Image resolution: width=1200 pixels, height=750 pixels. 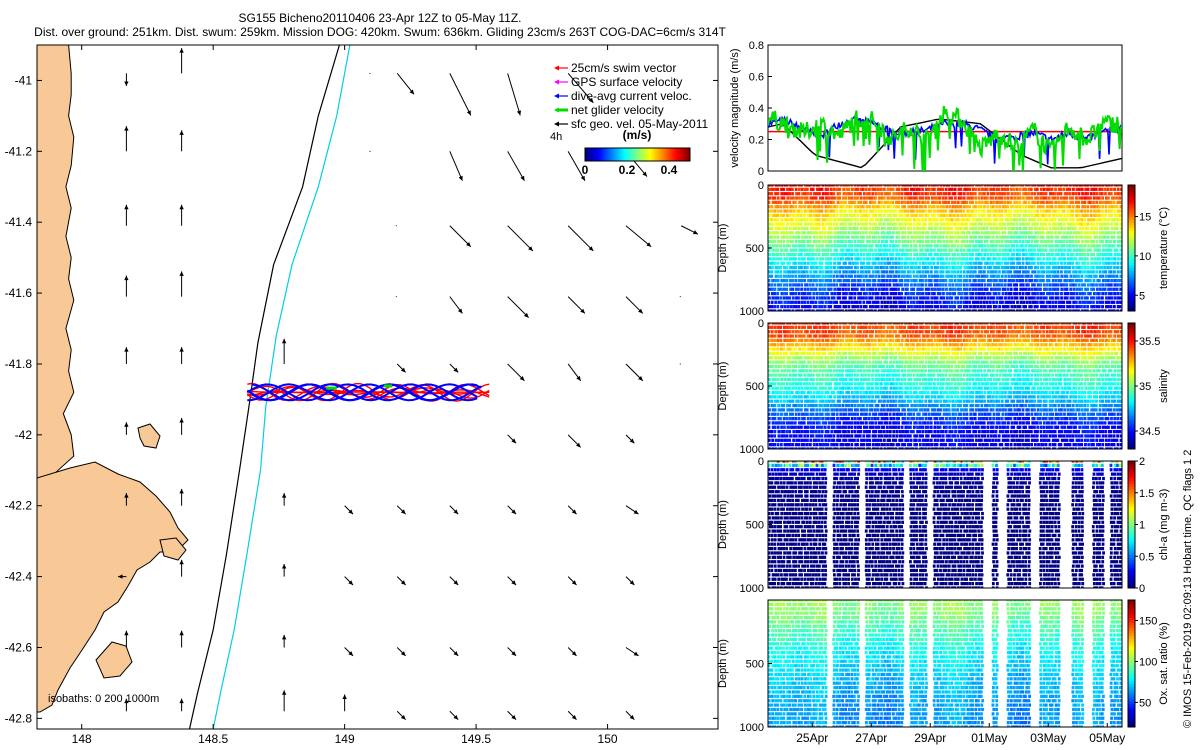 What do you see at coordinates (1145, 257) in the screenshot?
I see `section-colorbar-tick-label: 10` at bounding box center [1145, 257].